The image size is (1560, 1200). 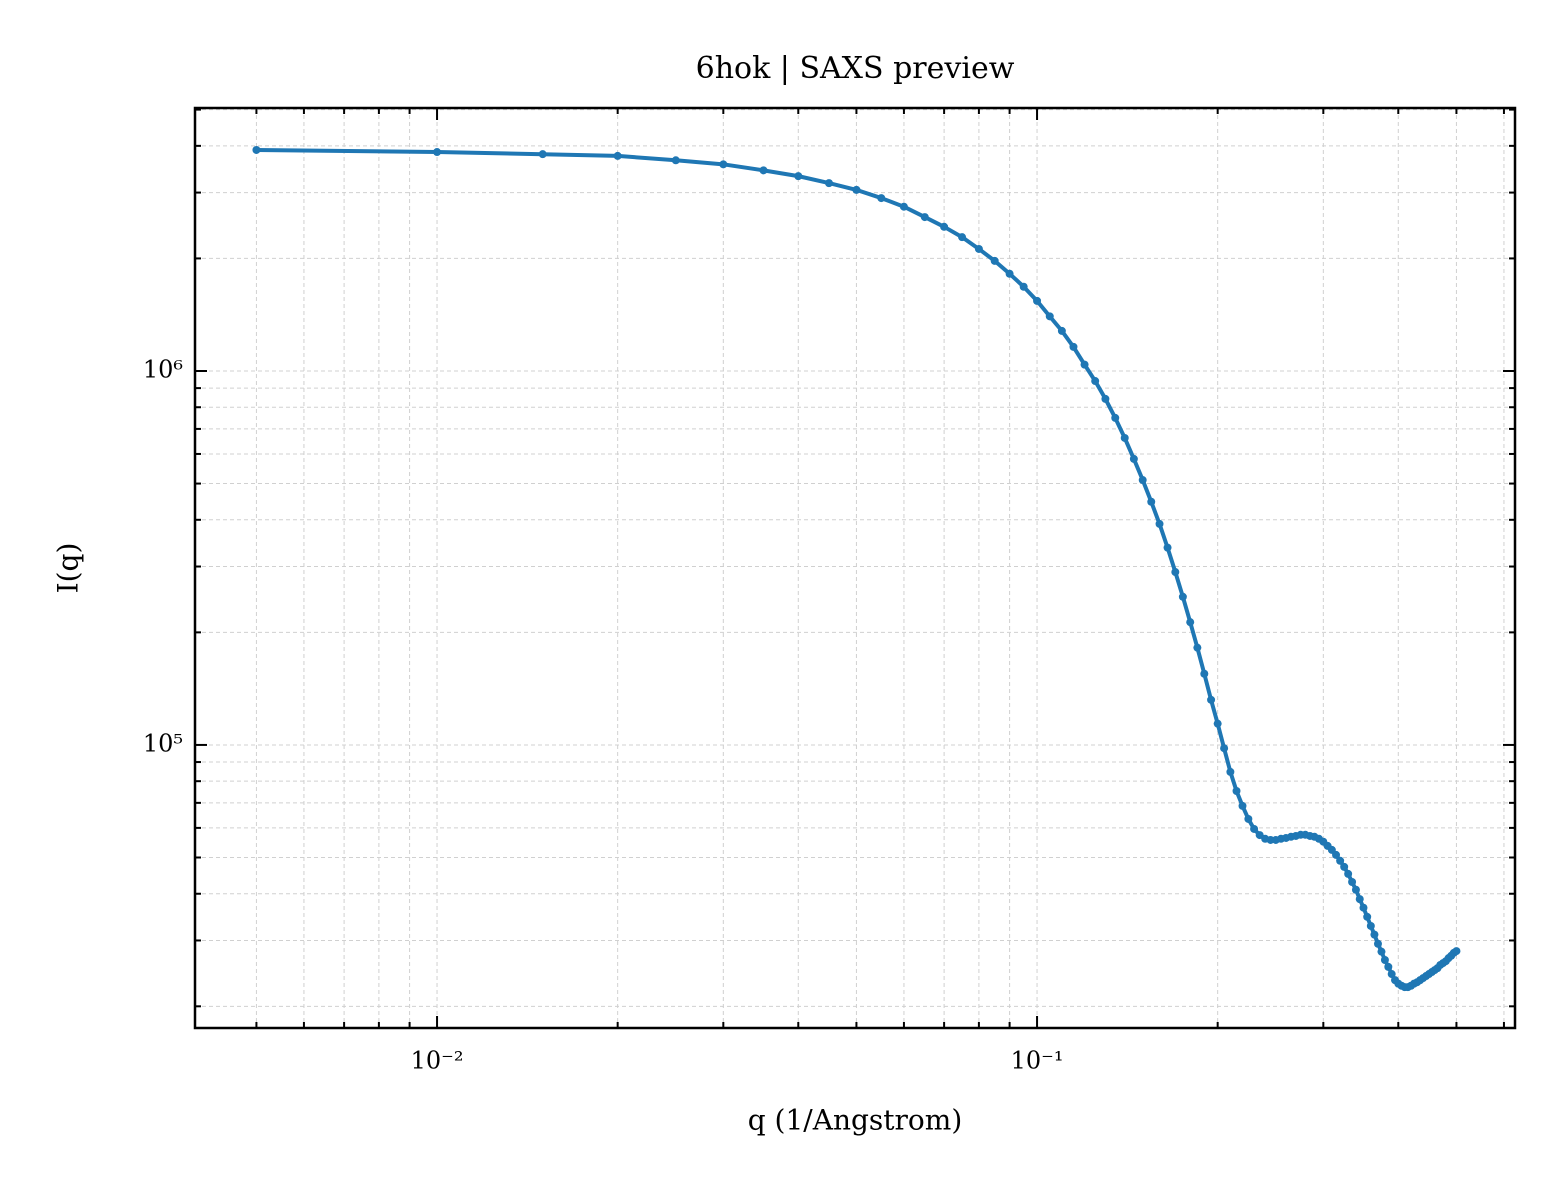 I want to click on x-tick-label: 10⁻², so click(x=437, y=1061).